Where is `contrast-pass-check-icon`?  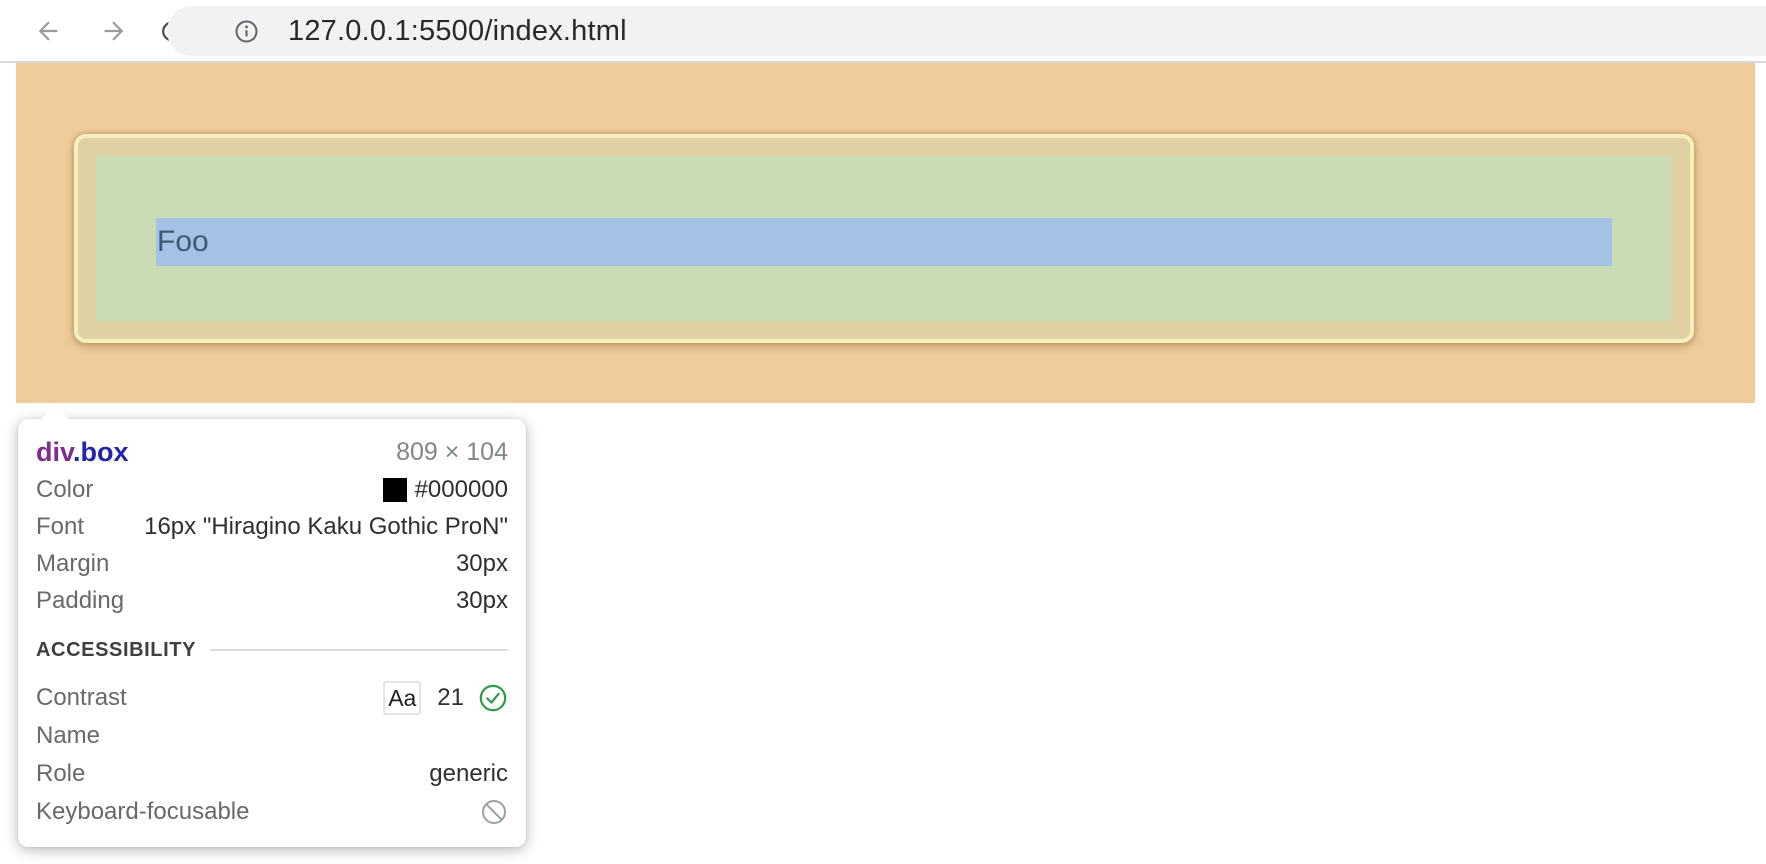 contrast-pass-check-icon is located at coordinates (493, 698).